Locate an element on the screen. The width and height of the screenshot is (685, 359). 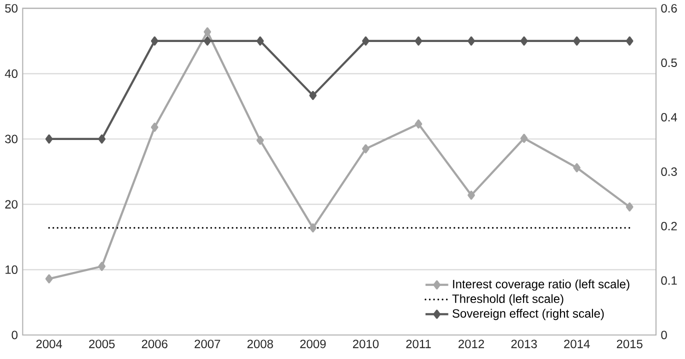
x-tick-label: 2004 is located at coordinates (49, 344).